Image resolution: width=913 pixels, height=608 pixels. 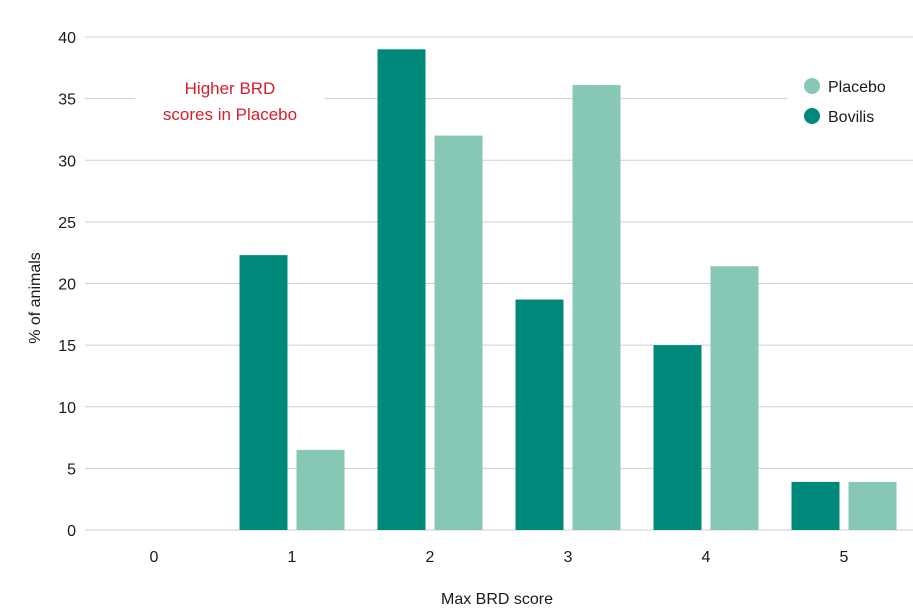 What do you see at coordinates (844, 557) in the screenshot?
I see `x-tick-label-5: 5` at bounding box center [844, 557].